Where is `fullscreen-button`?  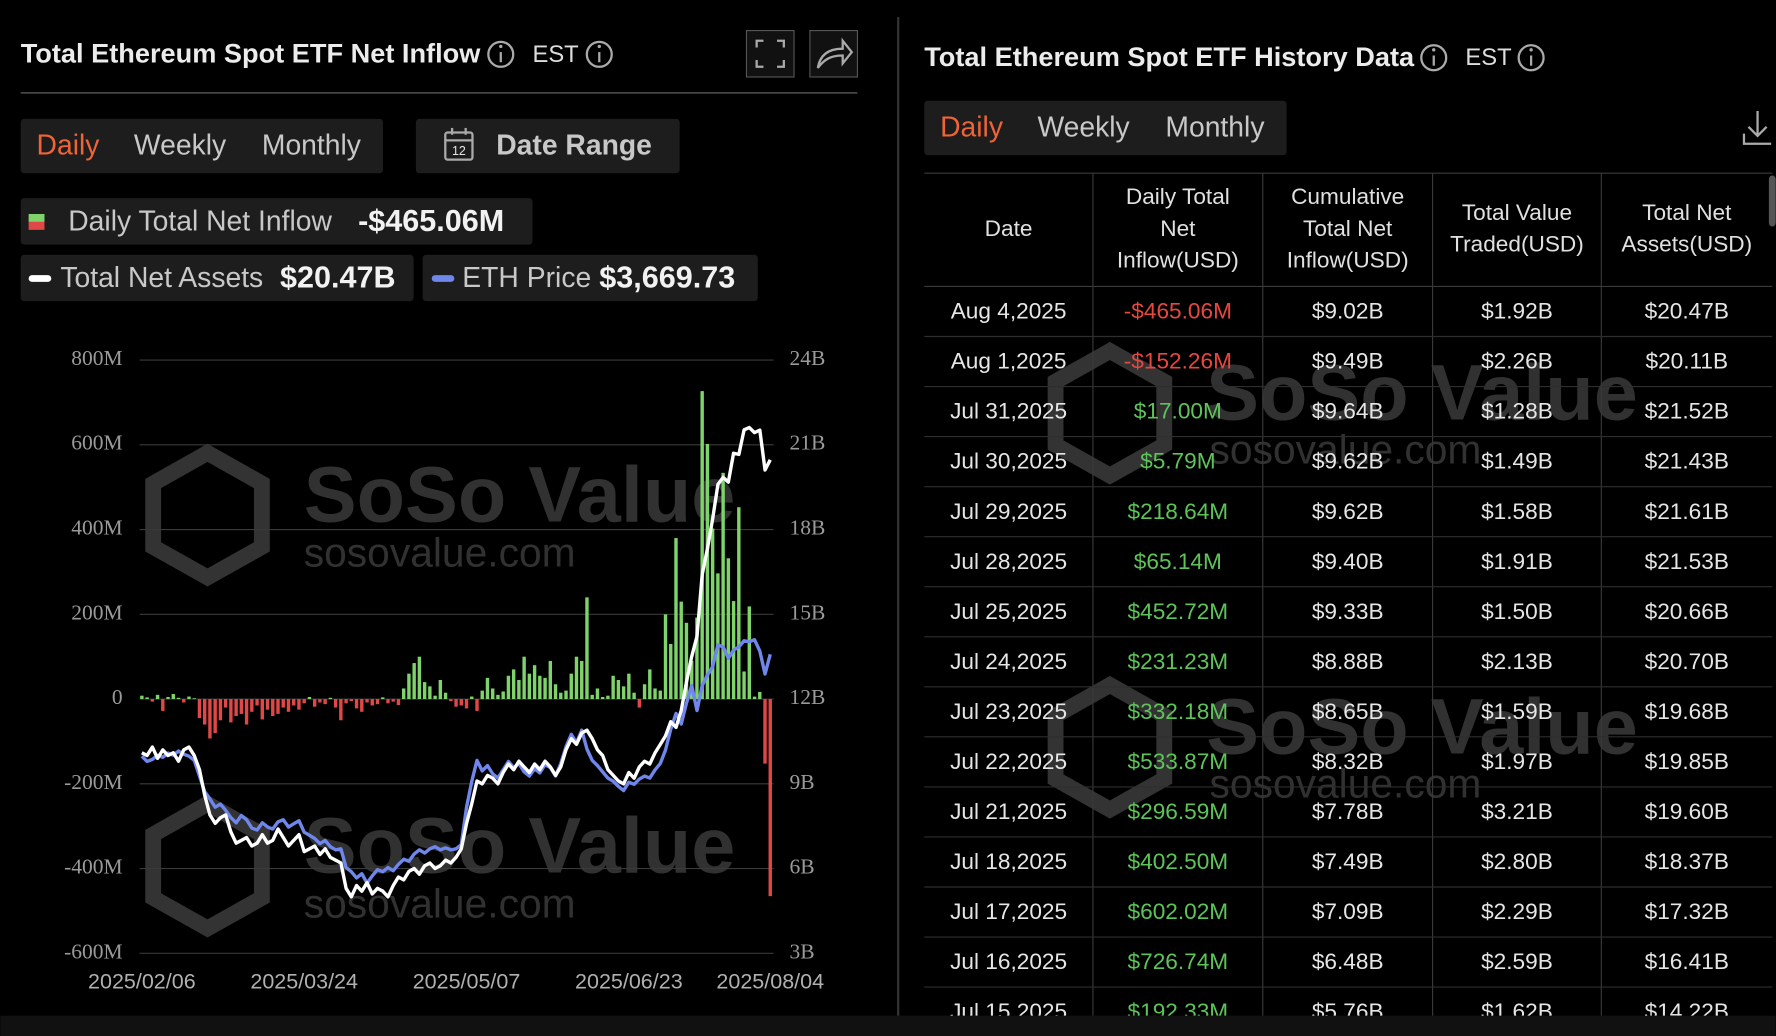 fullscreen-button is located at coordinates (770, 54).